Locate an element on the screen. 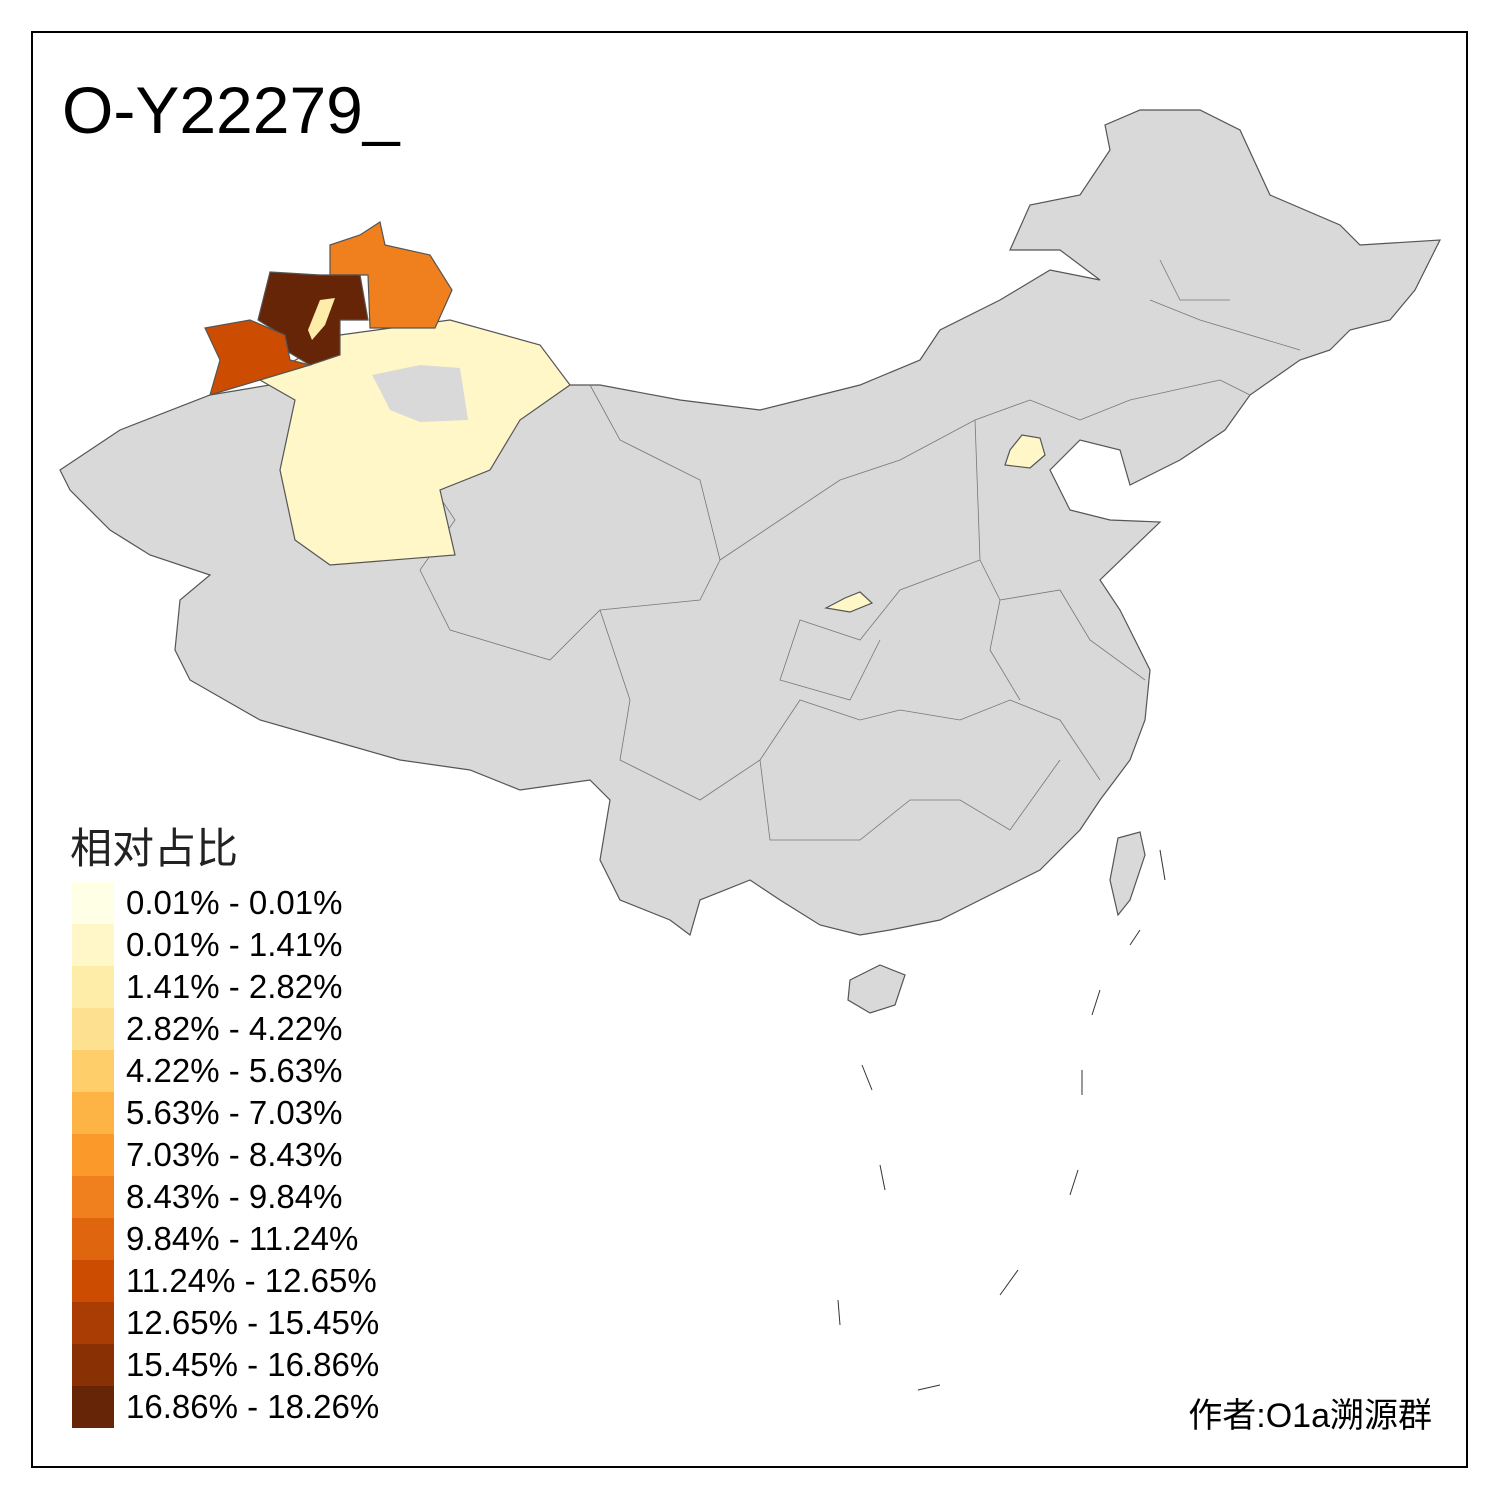 The image size is (1500, 1500). region-xinjiang-east is located at coordinates (414, 442).